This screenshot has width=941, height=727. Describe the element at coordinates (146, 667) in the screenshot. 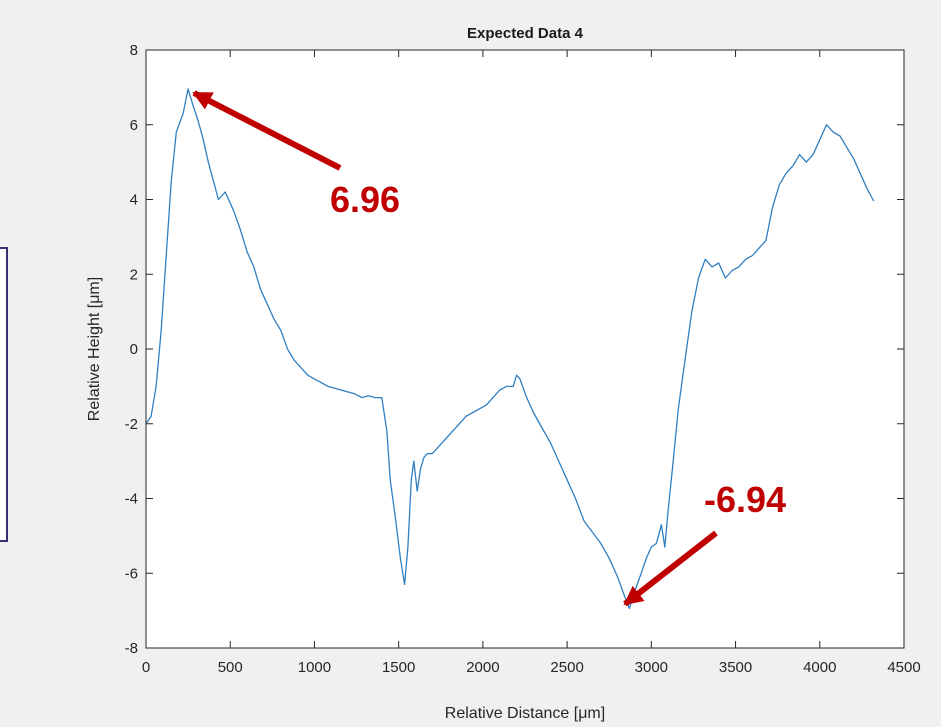

I see `x-tick-label: 0` at that location.